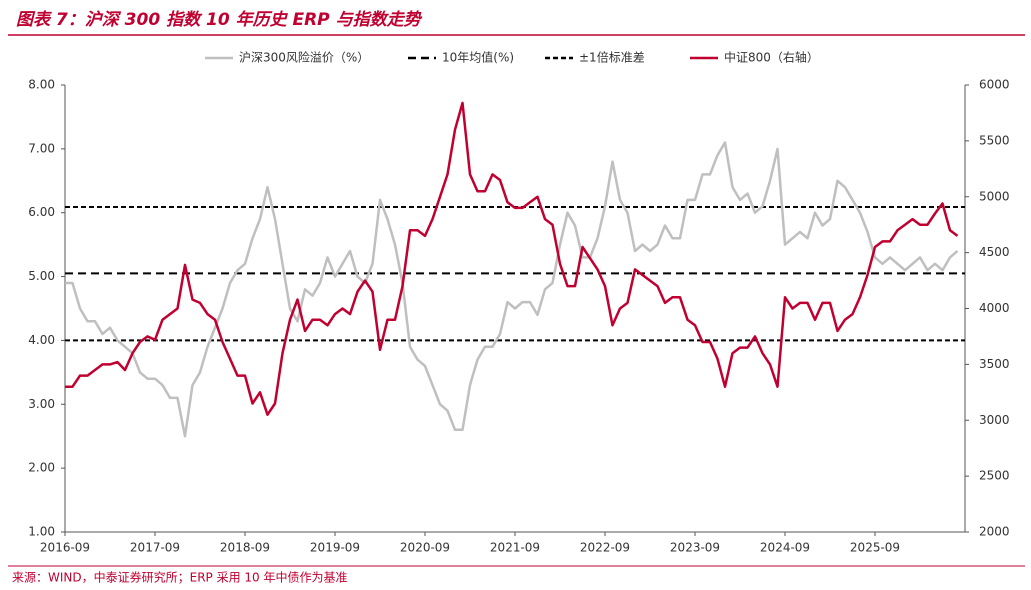 The width and height of the screenshot is (1031, 590). Describe the element at coordinates (994, 252) in the screenshot. I see `y2-tick-label: 4500` at that location.